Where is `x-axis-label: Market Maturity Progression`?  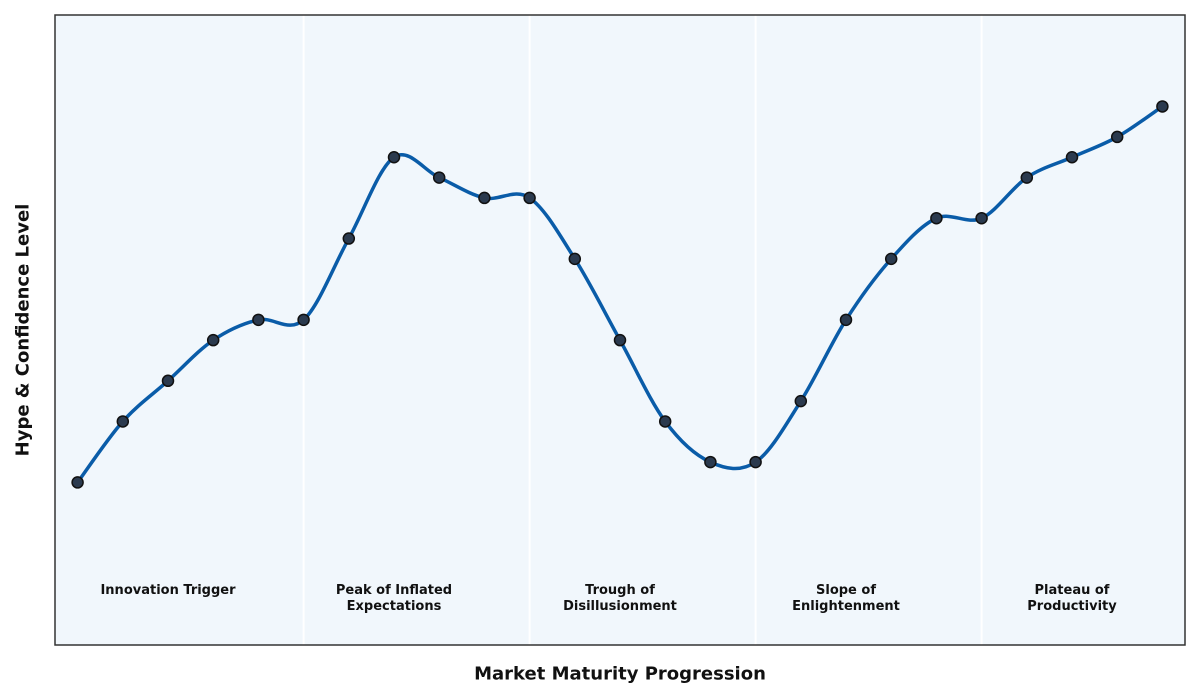
x-axis-label: Market Maturity Progression is located at coordinates (620, 674).